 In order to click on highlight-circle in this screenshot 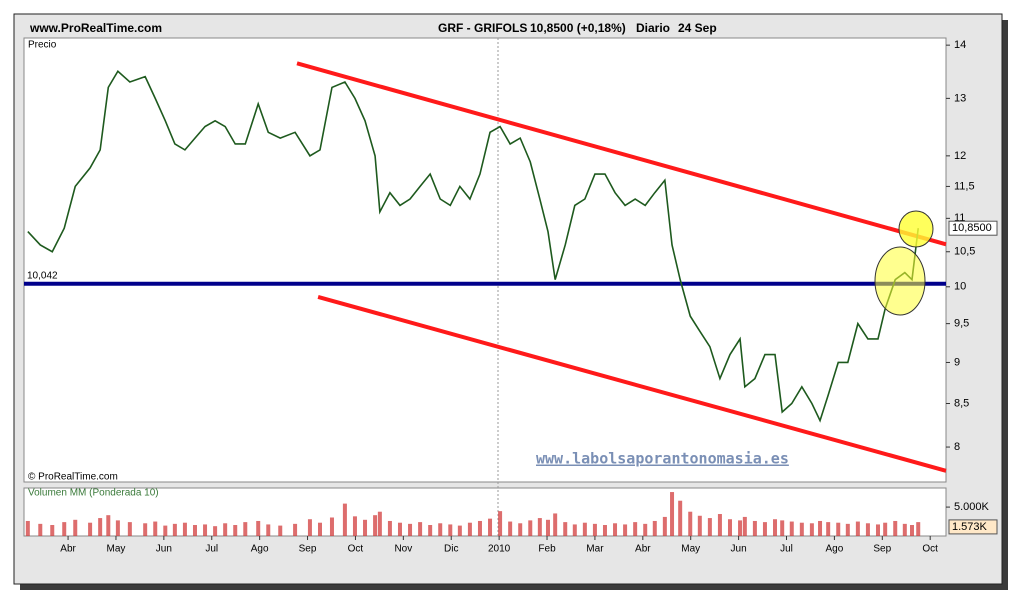, I will do `click(916, 229)`.